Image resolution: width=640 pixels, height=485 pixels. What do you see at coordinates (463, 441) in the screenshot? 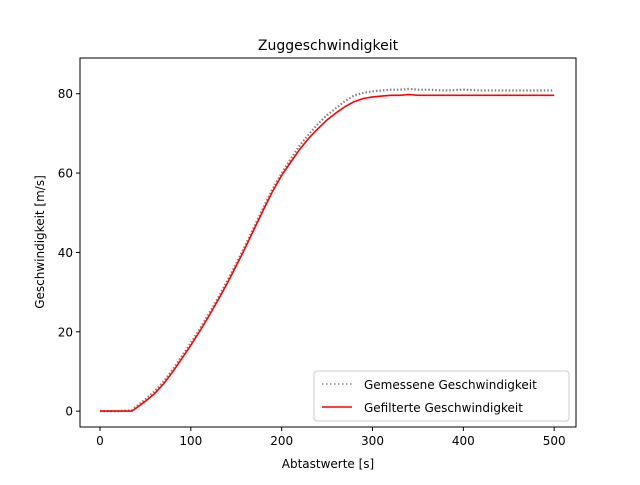
I see `x-tick-label: 400` at bounding box center [463, 441].